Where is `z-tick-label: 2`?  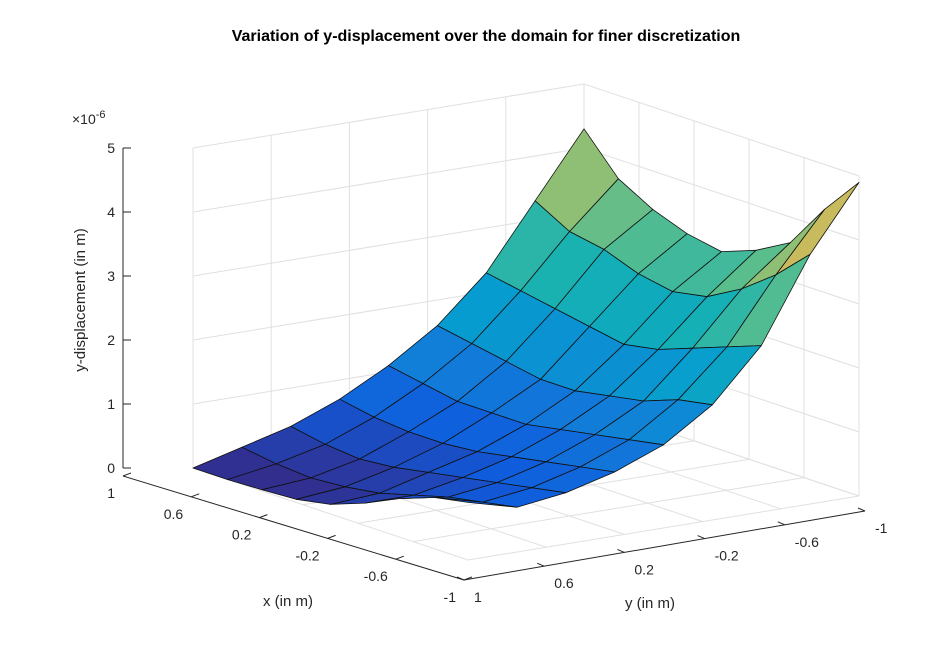 z-tick-label: 2 is located at coordinates (111, 340).